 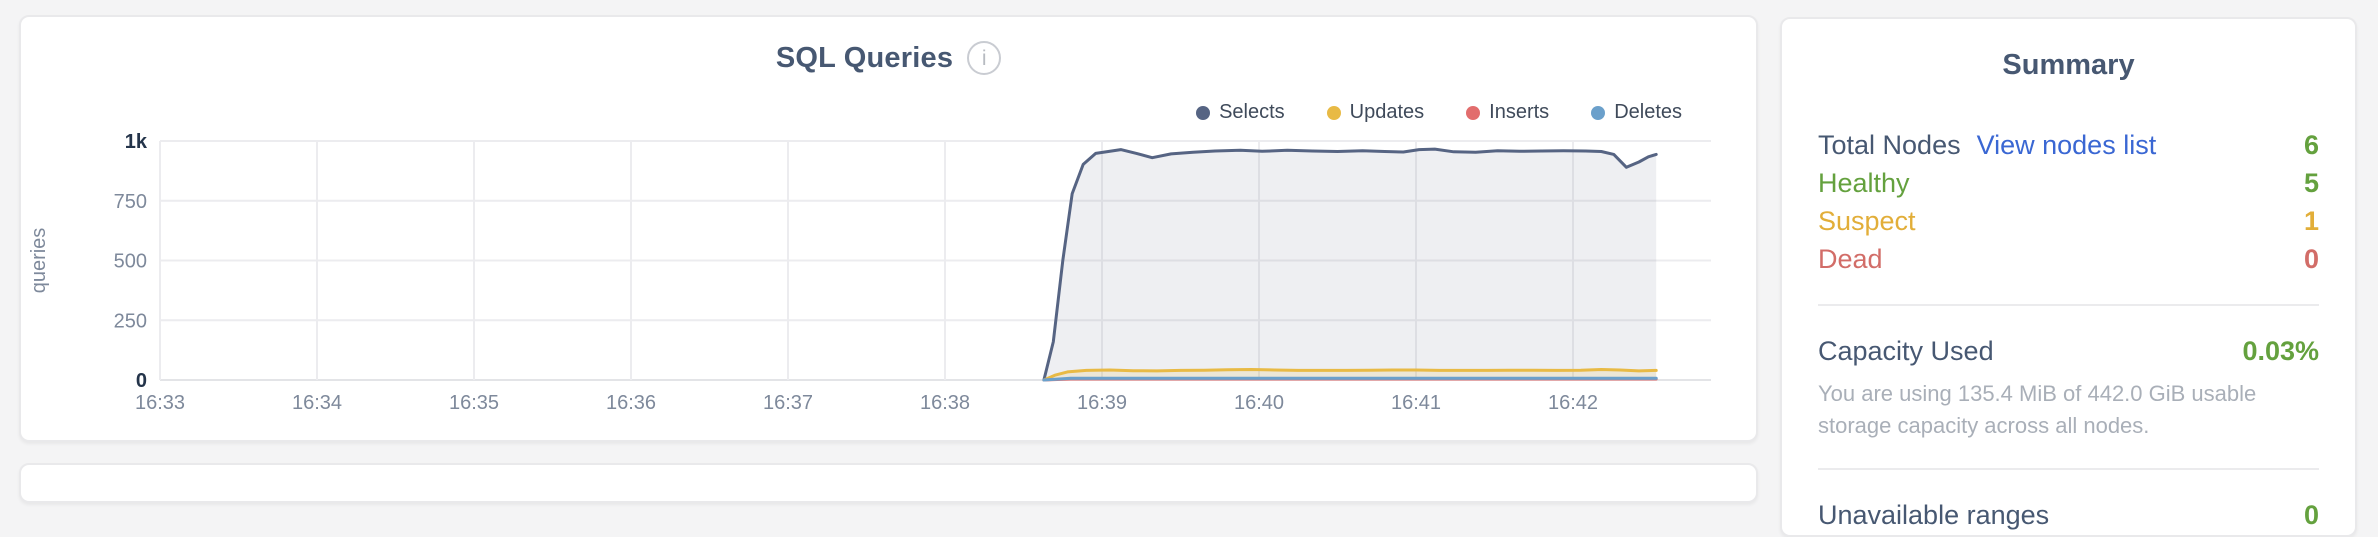 I want to click on total-nodes-value: 6, so click(x=2311, y=145).